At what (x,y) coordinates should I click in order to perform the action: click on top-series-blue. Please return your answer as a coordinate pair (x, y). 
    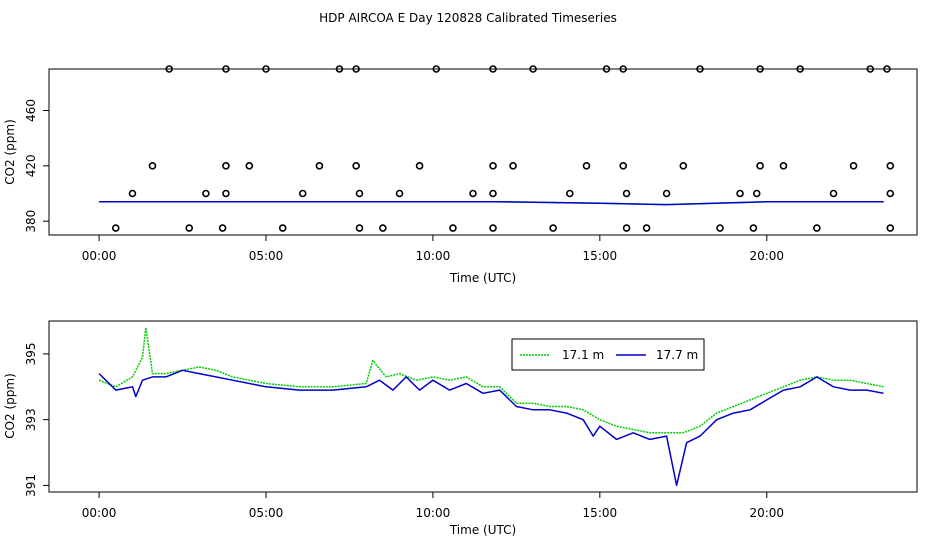
    Looking at the image, I should click on (491, 203).